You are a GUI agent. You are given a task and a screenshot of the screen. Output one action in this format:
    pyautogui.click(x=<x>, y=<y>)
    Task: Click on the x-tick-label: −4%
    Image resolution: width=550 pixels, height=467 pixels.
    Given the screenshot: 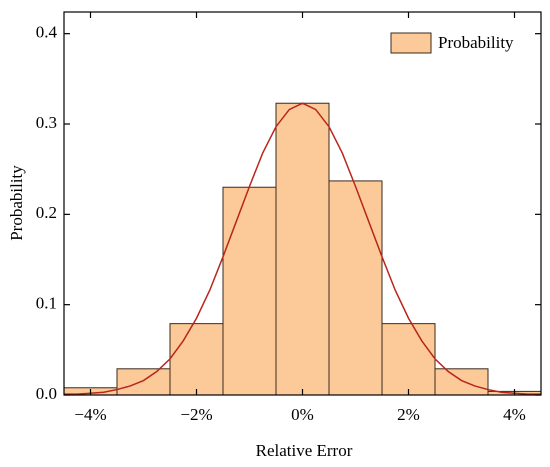 What is the action you would take?
    pyautogui.click(x=90, y=414)
    